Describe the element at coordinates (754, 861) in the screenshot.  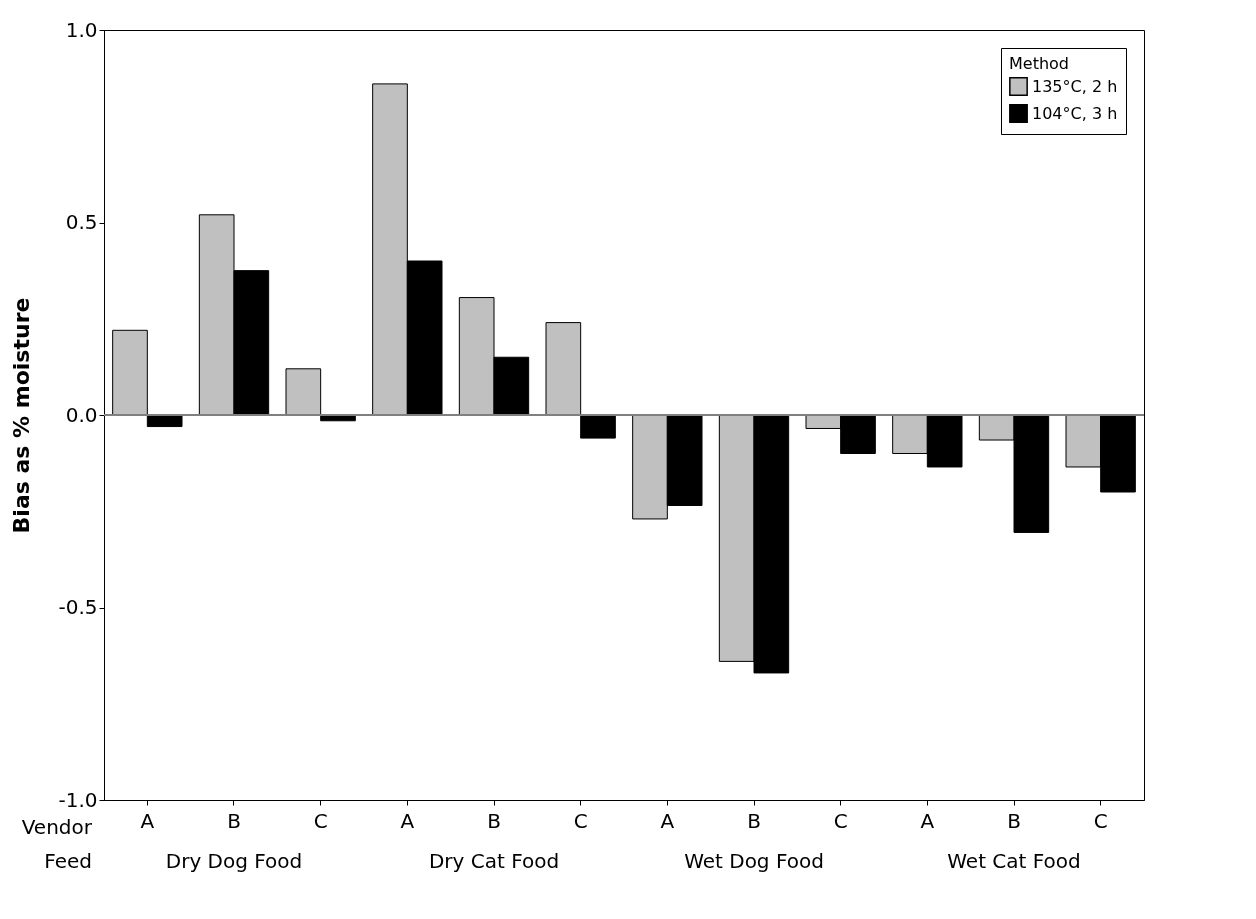
I see `text: Wet Dog Food` at that location.